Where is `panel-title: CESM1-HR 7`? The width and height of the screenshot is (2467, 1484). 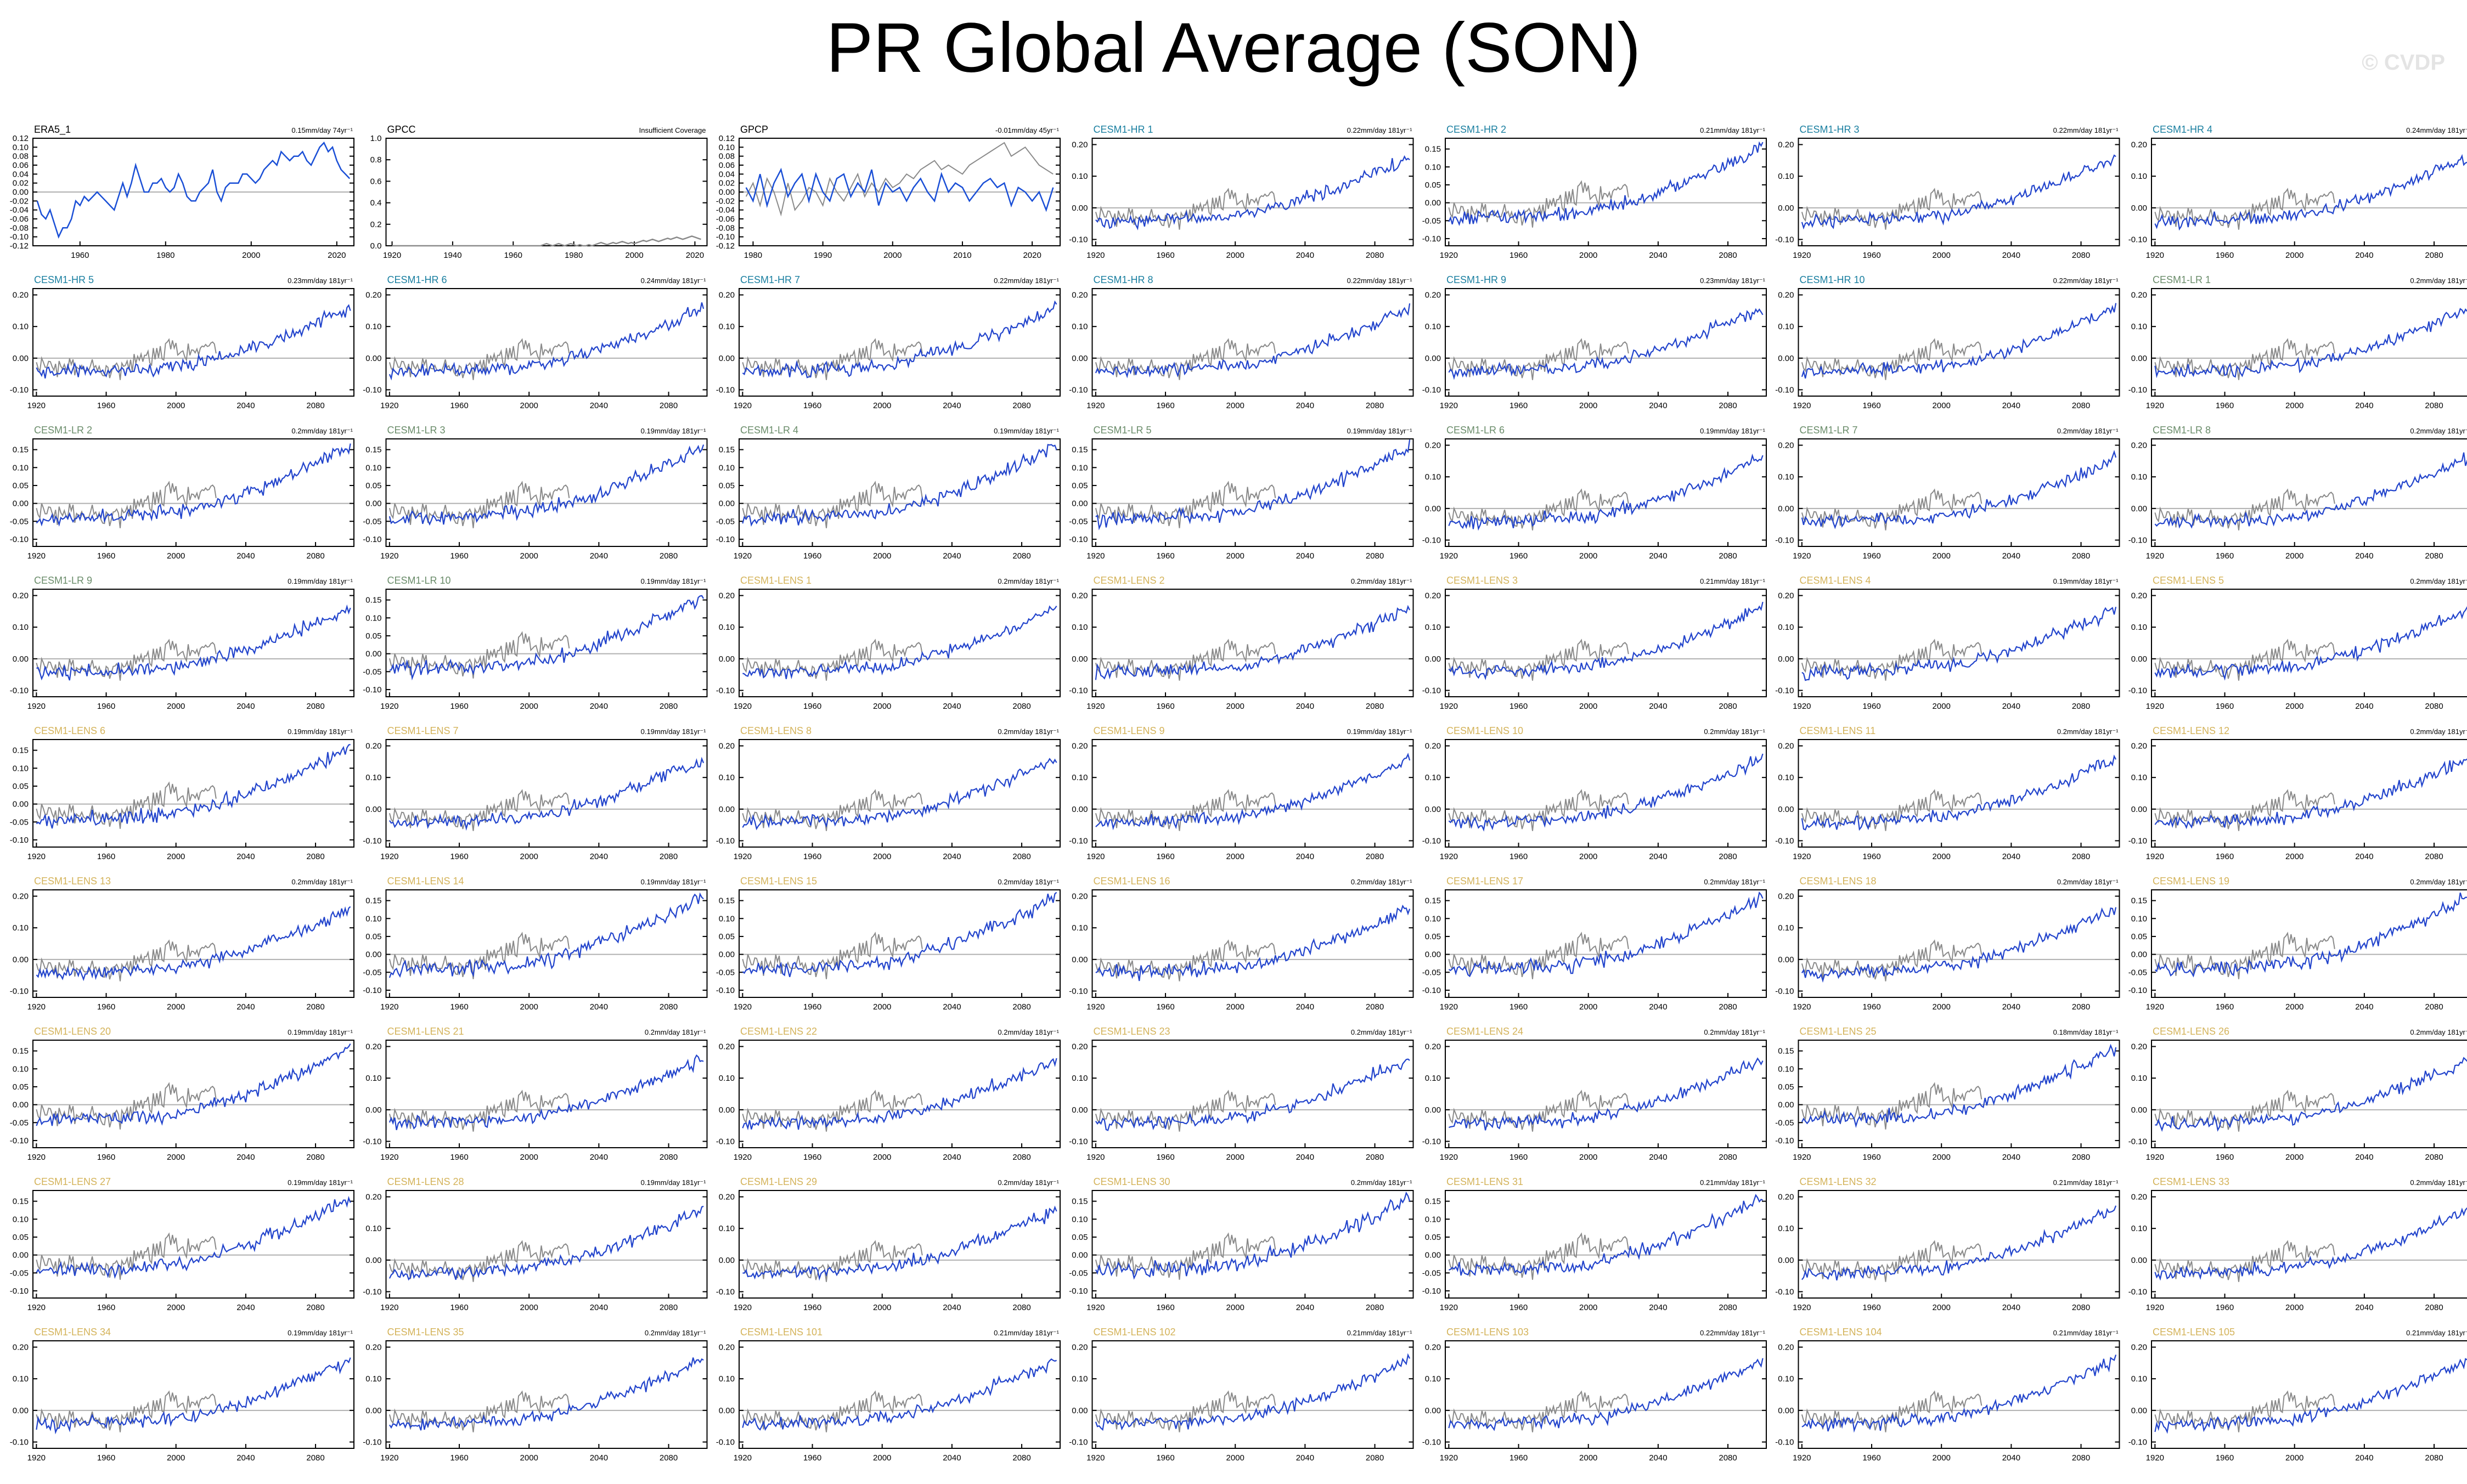
panel-title: CESM1-HR 7 is located at coordinates (770, 279).